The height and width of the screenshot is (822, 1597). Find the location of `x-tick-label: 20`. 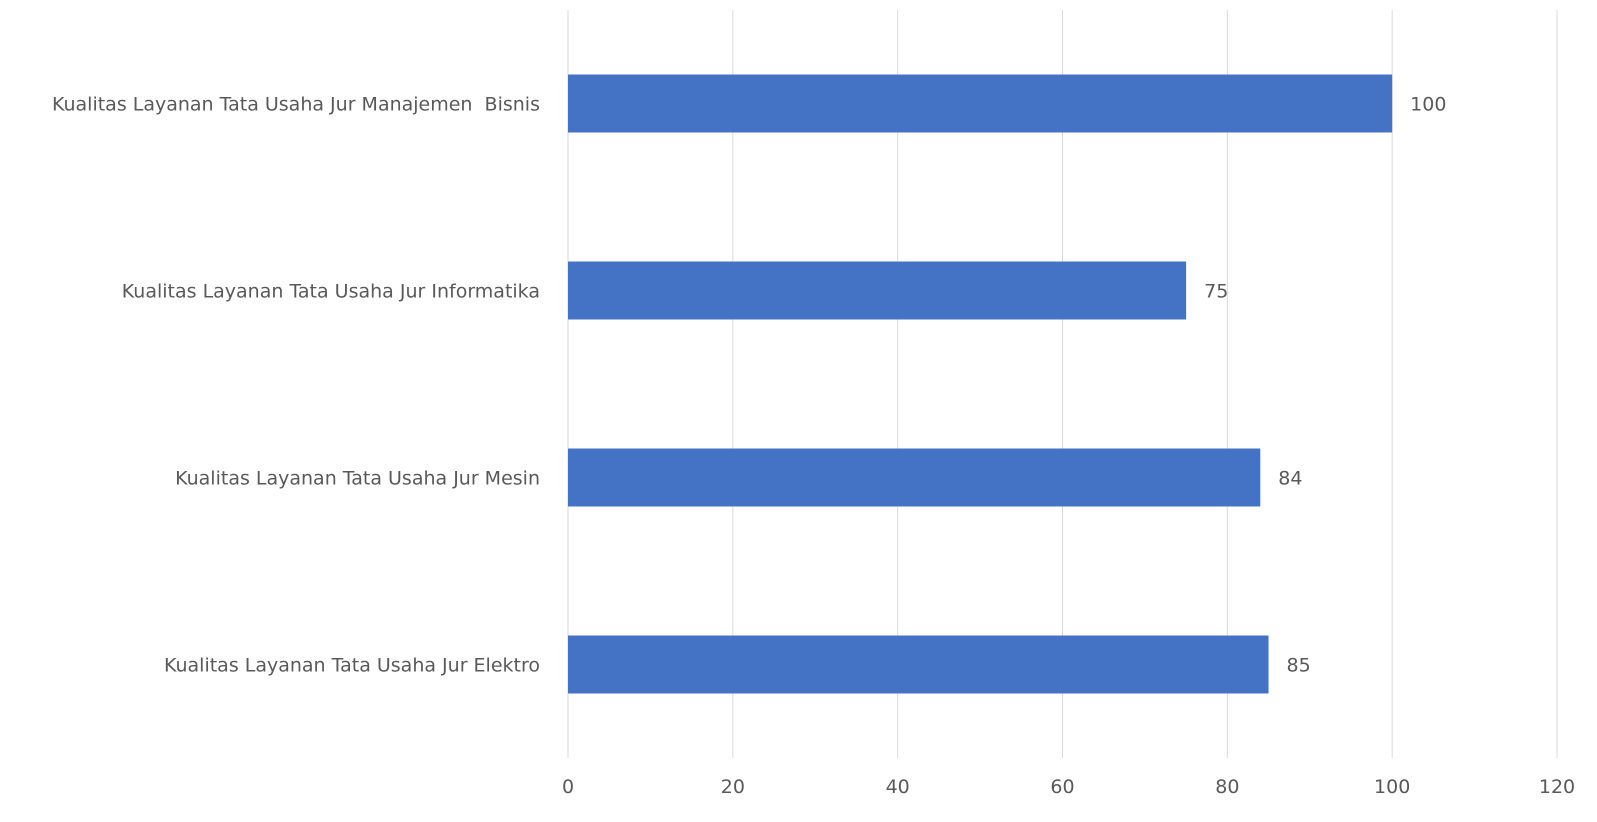

x-tick-label: 20 is located at coordinates (733, 787).